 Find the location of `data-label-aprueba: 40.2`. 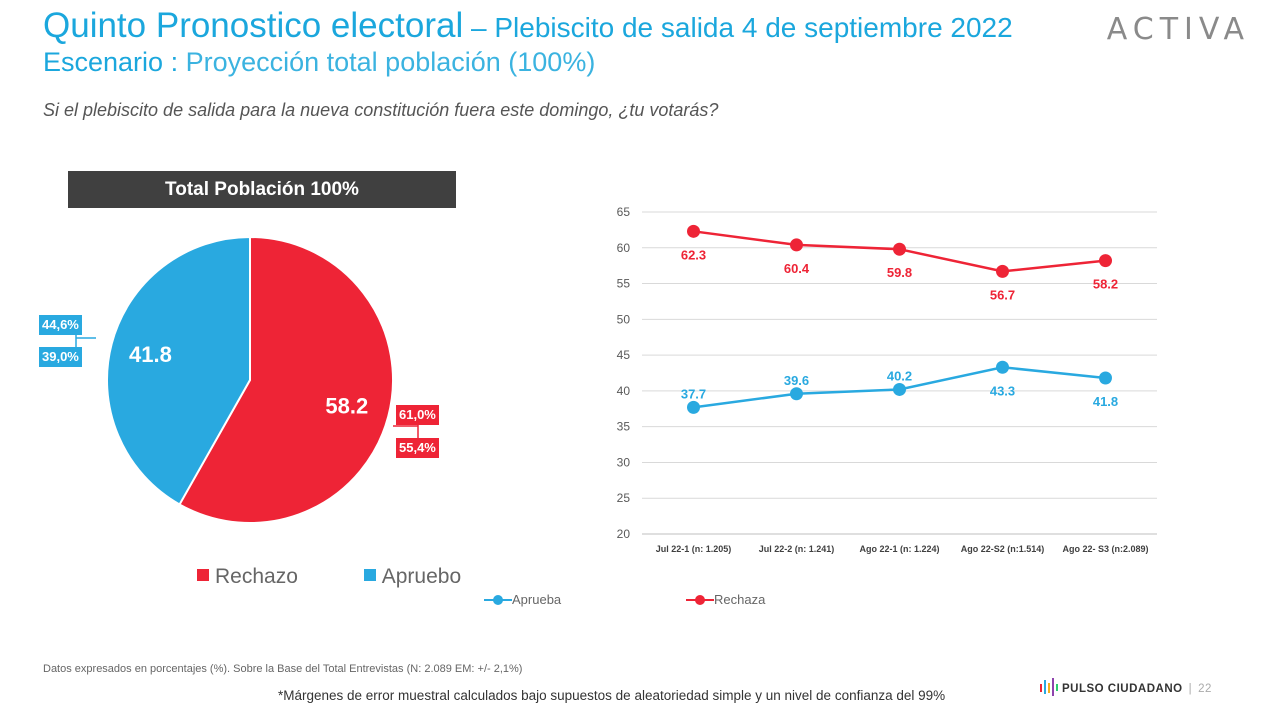

data-label-aprueba: 40.2 is located at coordinates (899, 375).